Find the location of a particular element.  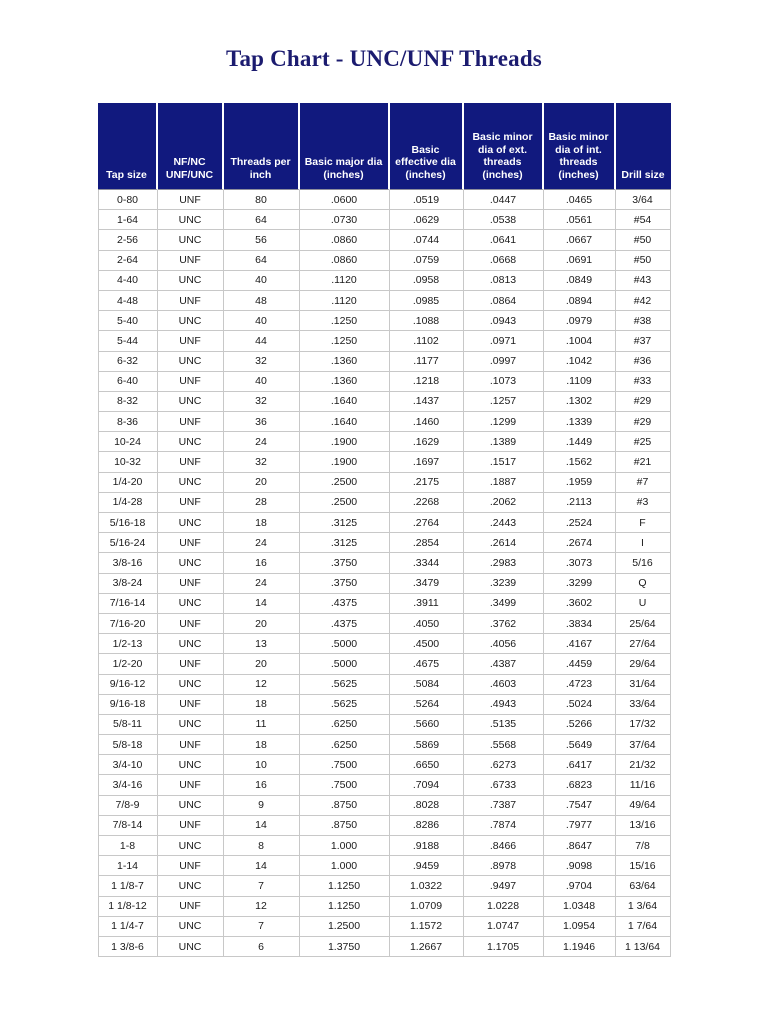

cell-minor_ext: .3762 is located at coordinates (503, 624).